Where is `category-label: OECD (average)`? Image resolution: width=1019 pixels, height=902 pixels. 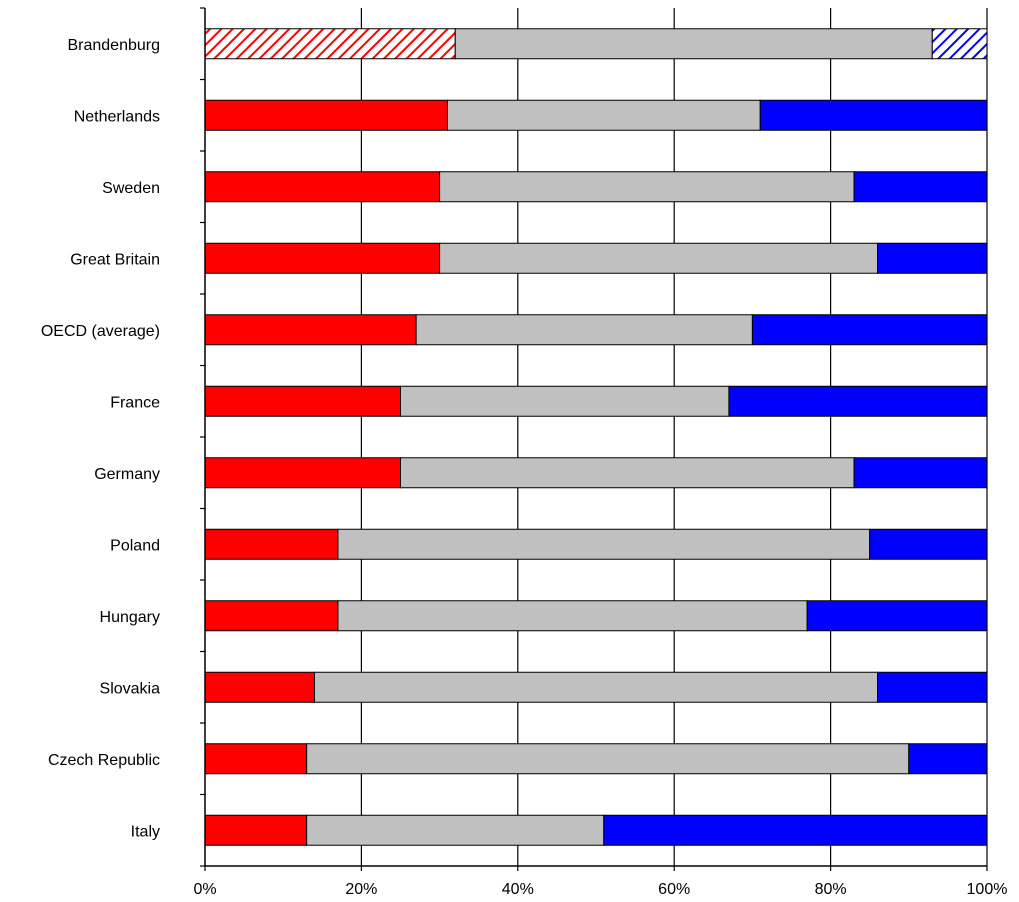
category-label: OECD (average) is located at coordinates (100, 331).